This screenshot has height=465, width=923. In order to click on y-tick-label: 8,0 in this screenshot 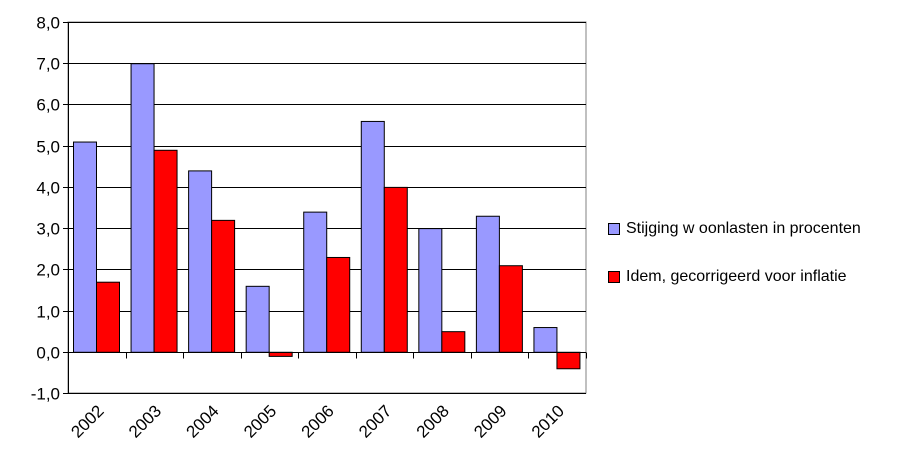, I will do `click(48, 23)`.